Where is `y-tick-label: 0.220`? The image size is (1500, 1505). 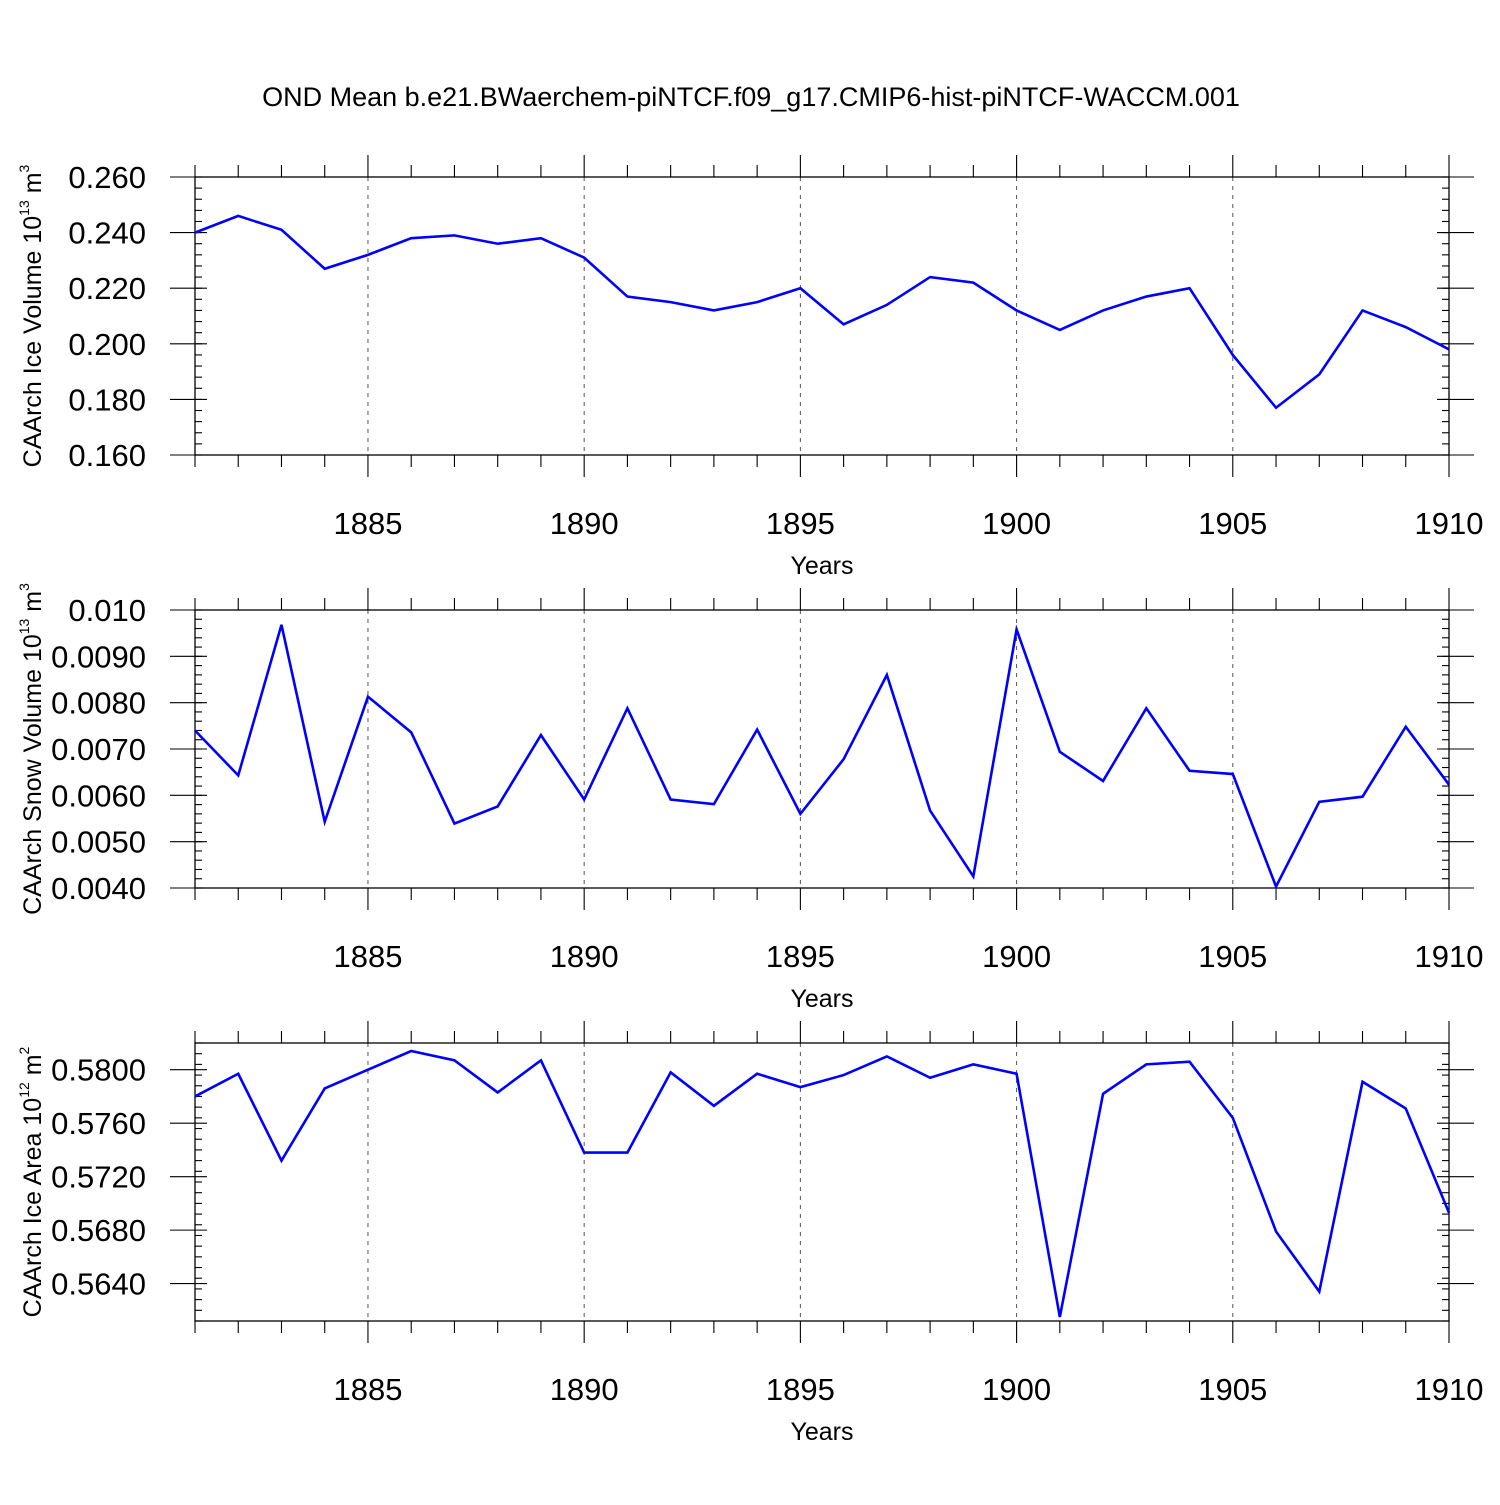 y-tick-label: 0.220 is located at coordinates (107, 288).